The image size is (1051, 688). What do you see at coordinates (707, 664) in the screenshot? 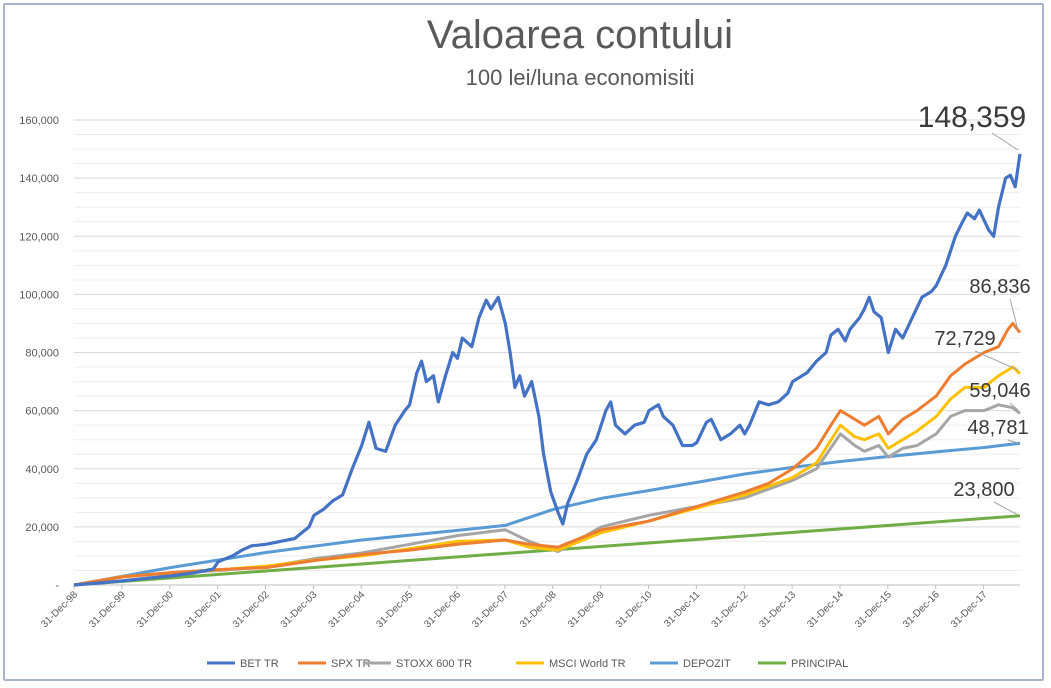
I see `legend-label: DEPOZIT` at bounding box center [707, 664].